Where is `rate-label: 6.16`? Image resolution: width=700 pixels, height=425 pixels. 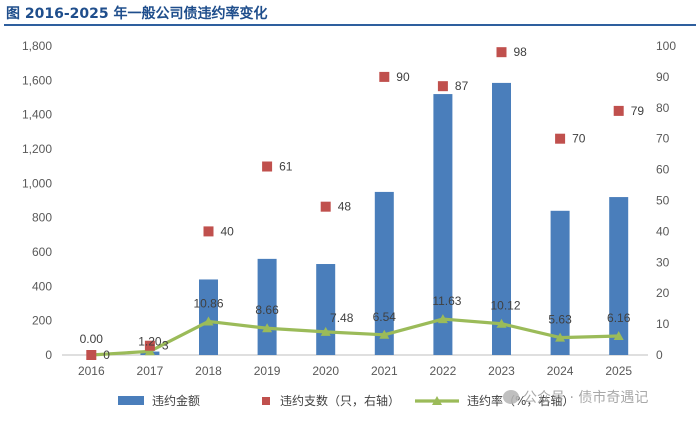
rate-label: 6.16 is located at coordinates (619, 318).